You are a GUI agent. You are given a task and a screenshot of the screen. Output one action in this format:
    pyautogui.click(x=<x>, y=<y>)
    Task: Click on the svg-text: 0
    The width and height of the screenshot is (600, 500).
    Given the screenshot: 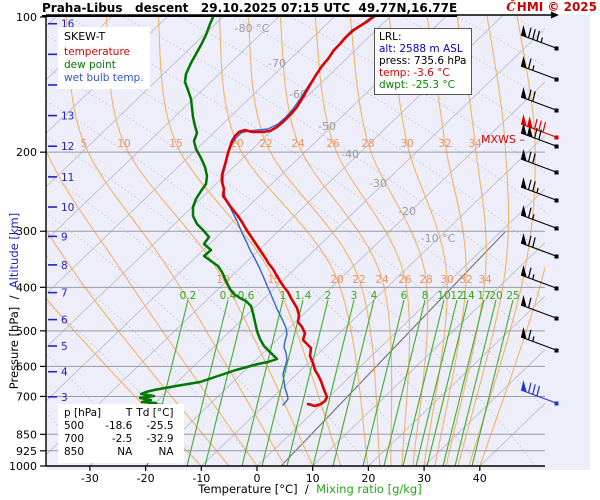 What is the action you would take?
    pyautogui.click(x=257, y=478)
    